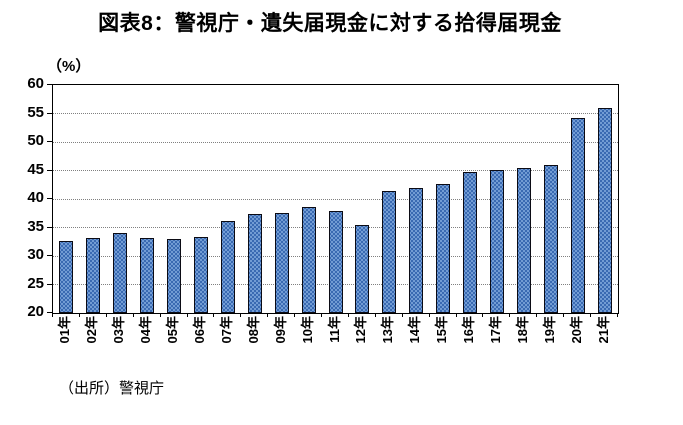  What do you see at coordinates (604, 210) in the screenshot?
I see `bar-21年` at bounding box center [604, 210].